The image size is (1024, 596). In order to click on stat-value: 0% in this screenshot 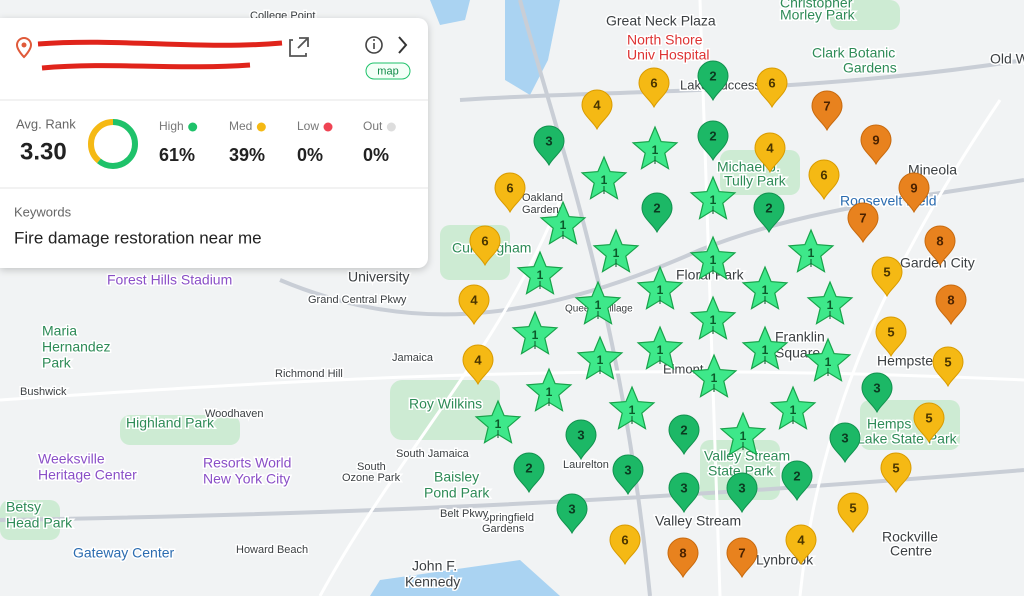, I will do `click(310, 155)`.